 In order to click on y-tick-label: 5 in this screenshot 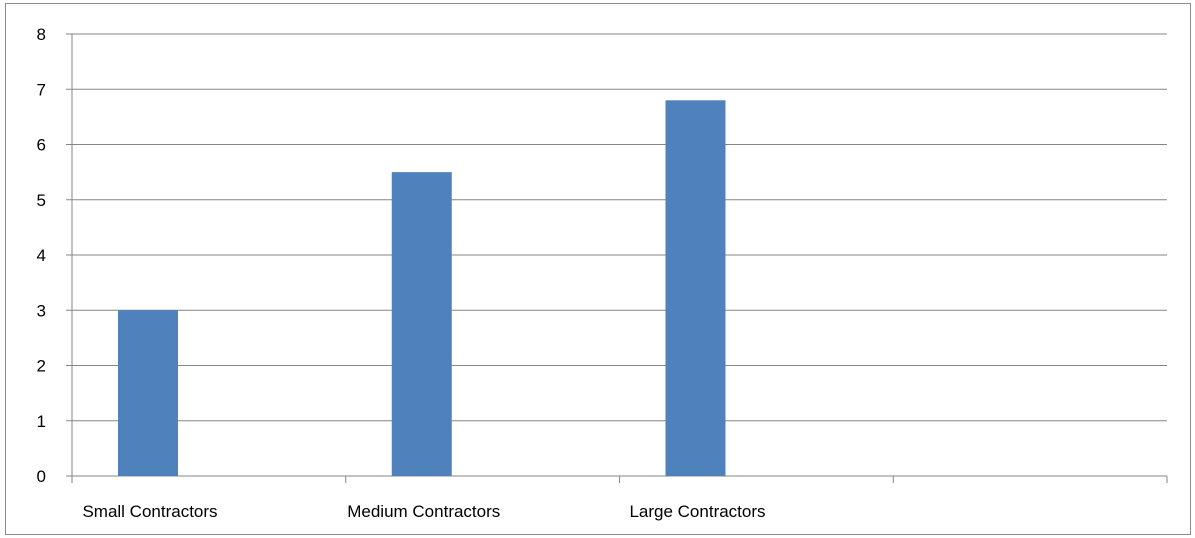, I will do `click(41, 200)`.